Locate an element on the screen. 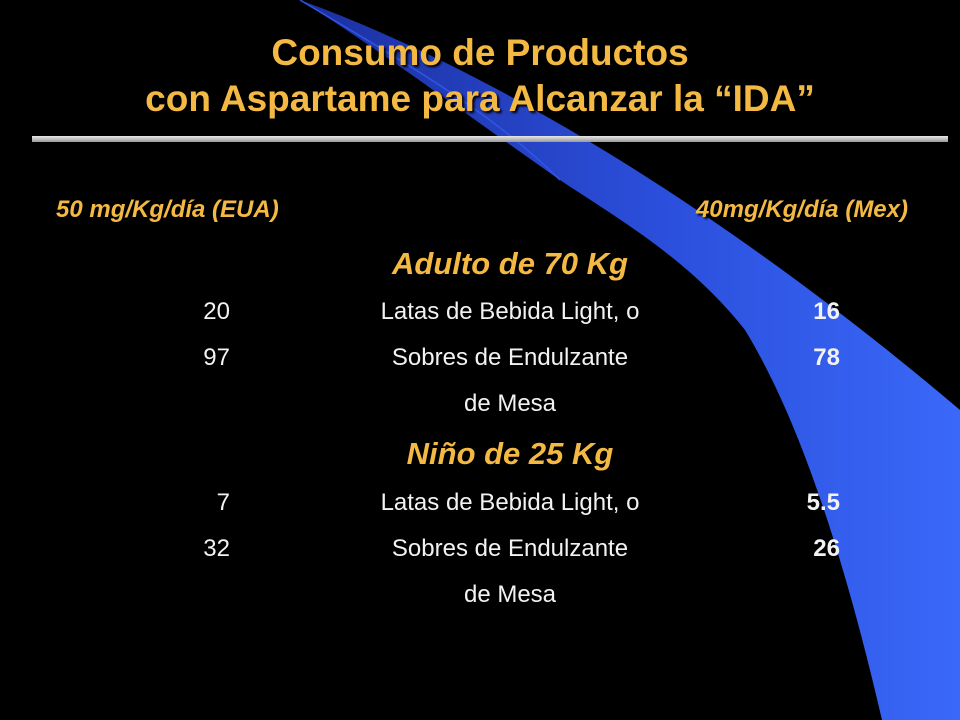 This screenshot has height=720, width=960. table-row: 7 Latas de Bebida Light, o 5.5 is located at coordinates (480, 503).